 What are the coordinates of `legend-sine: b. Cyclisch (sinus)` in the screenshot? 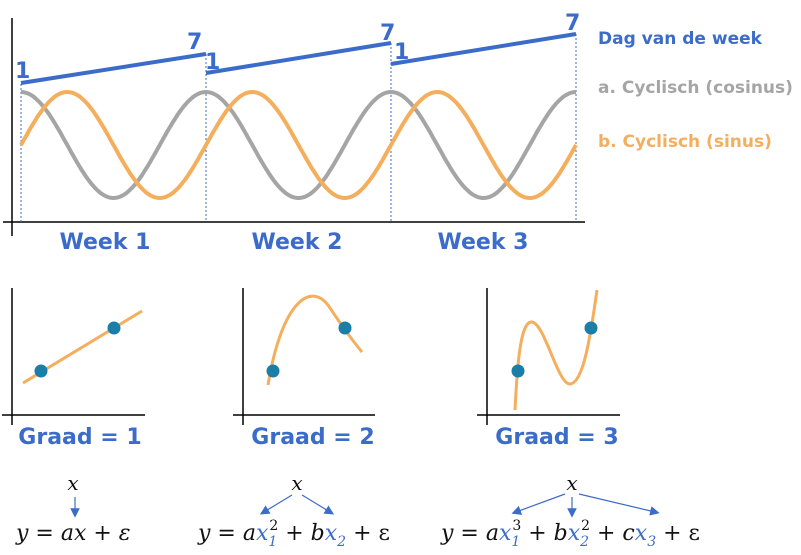 It's located at (685, 142).